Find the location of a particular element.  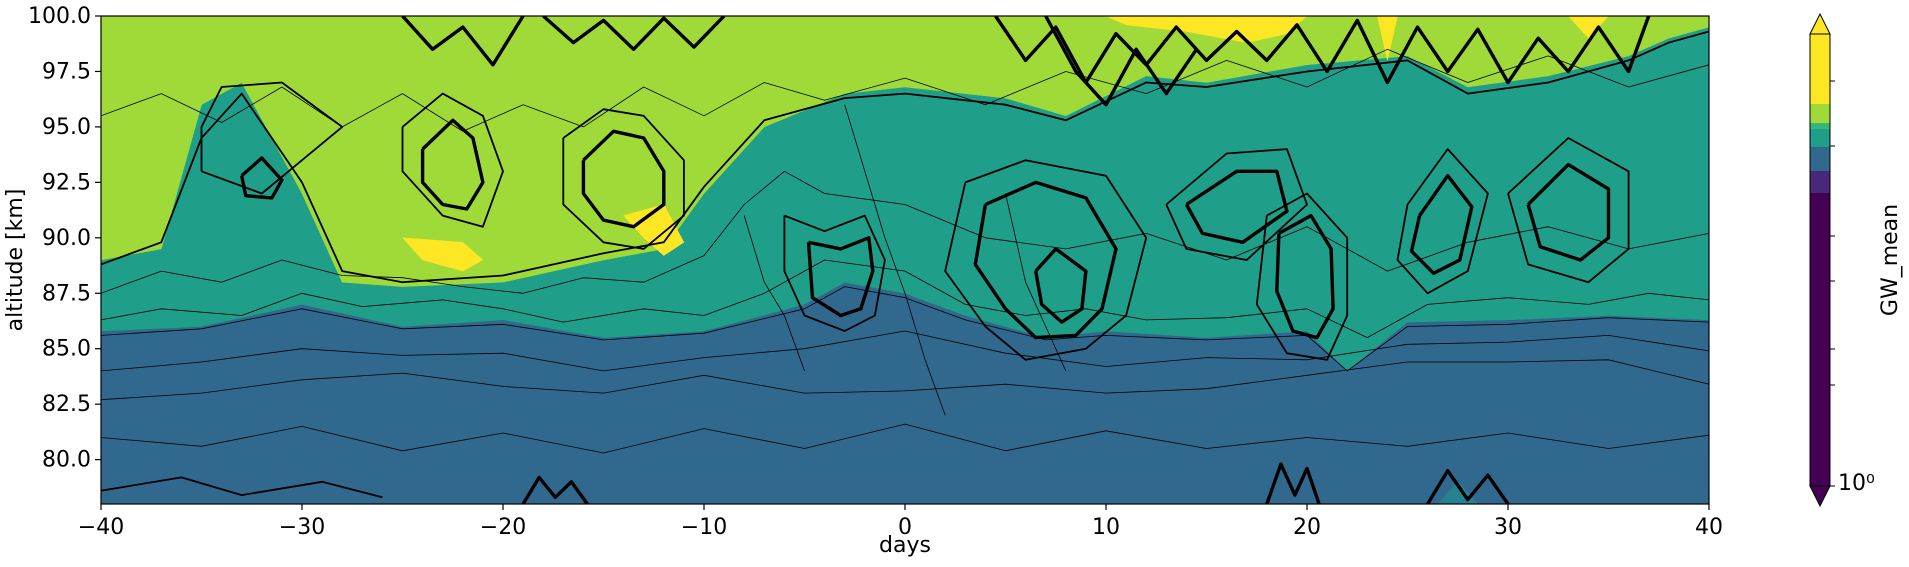

y-tick-label: 90.0 is located at coordinates (66, 238).